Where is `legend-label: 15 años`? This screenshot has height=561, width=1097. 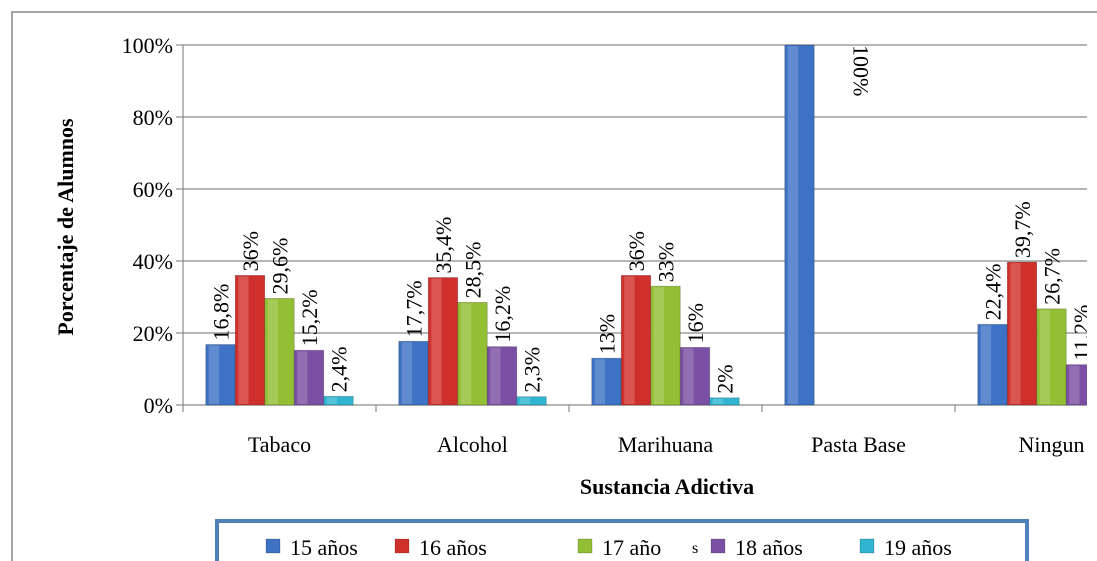 legend-label: 15 años is located at coordinates (324, 547).